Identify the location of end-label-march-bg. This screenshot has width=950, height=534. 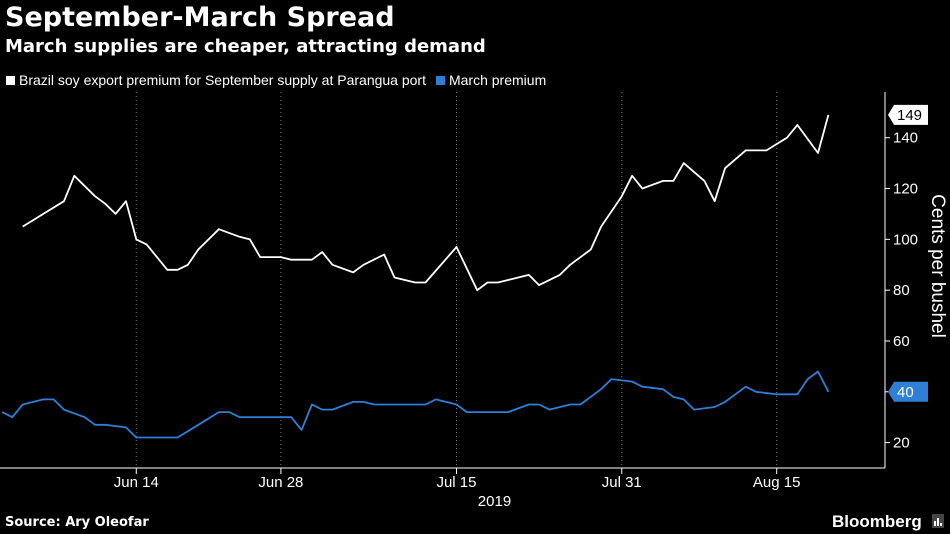
(908, 391).